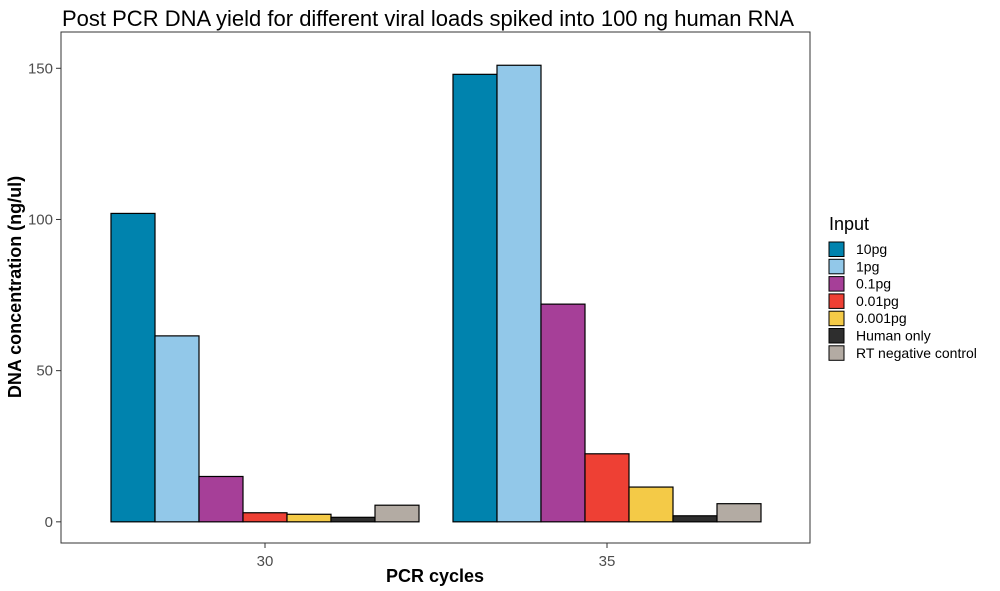 The width and height of the screenshot is (1000, 591). What do you see at coordinates (44, 295) in the screenshot?
I see `y-axis: 0 50 100 150` at bounding box center [44, 295].